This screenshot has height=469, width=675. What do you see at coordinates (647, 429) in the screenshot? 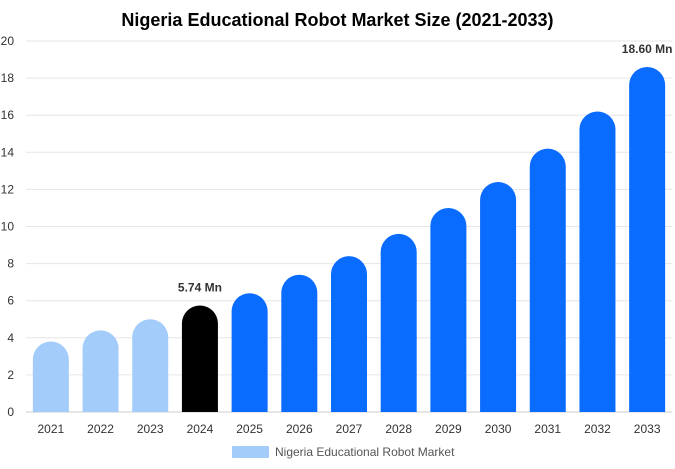
I see `x-tick-label: 2033` at bounding box center [647, 429].